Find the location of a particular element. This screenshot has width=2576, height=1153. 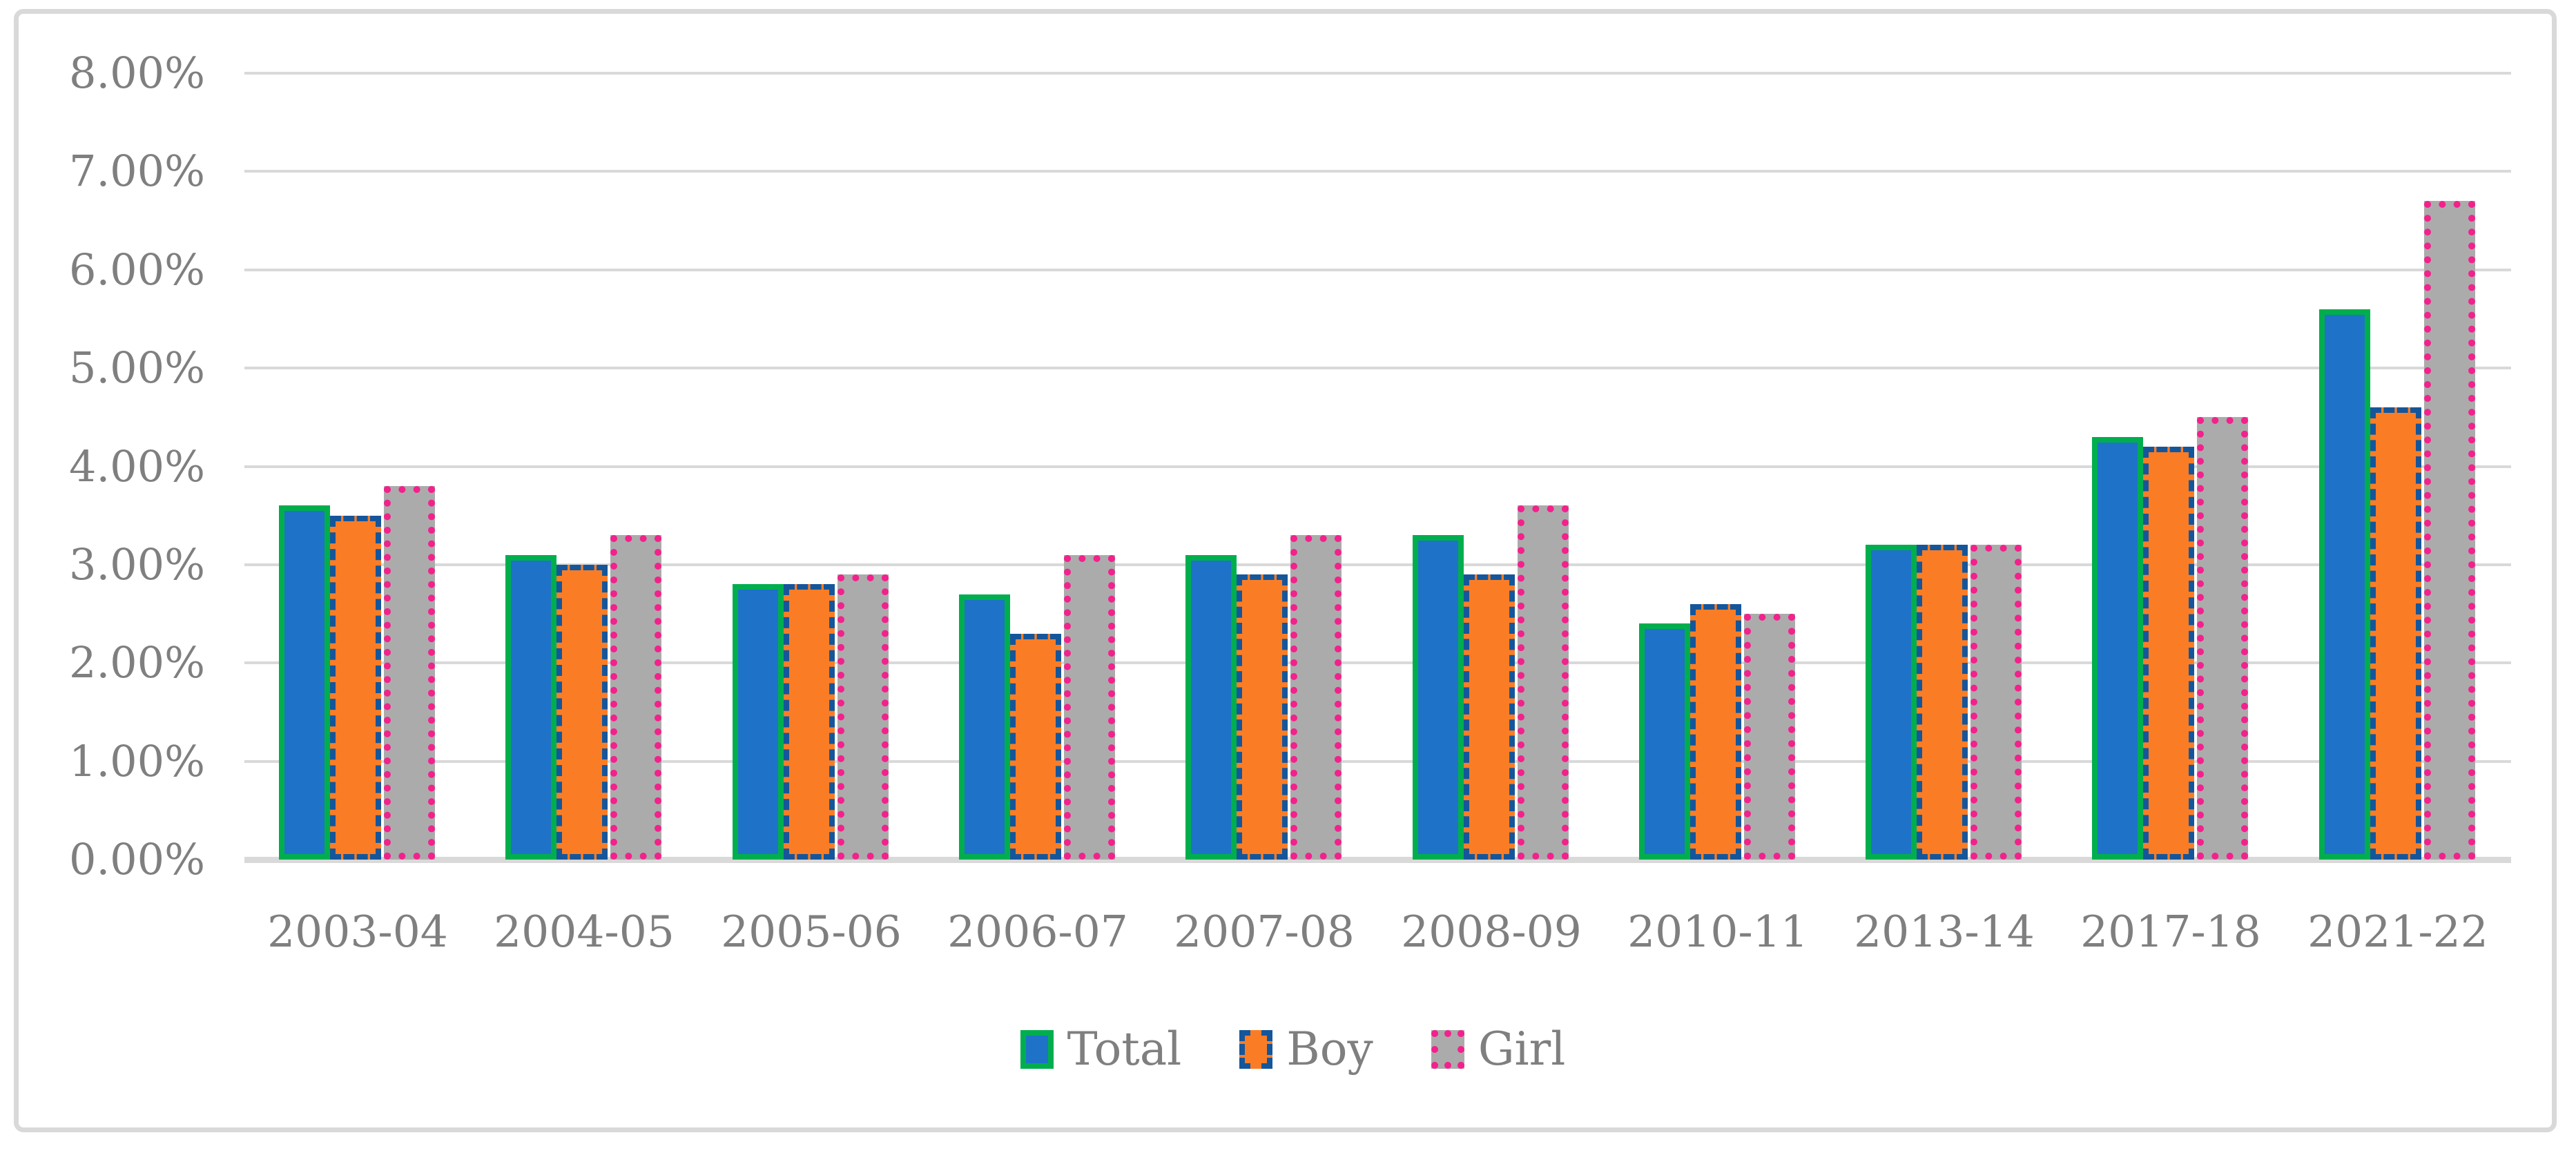

legend-item-boy: Boy is located at coordinates (1306, 1049).